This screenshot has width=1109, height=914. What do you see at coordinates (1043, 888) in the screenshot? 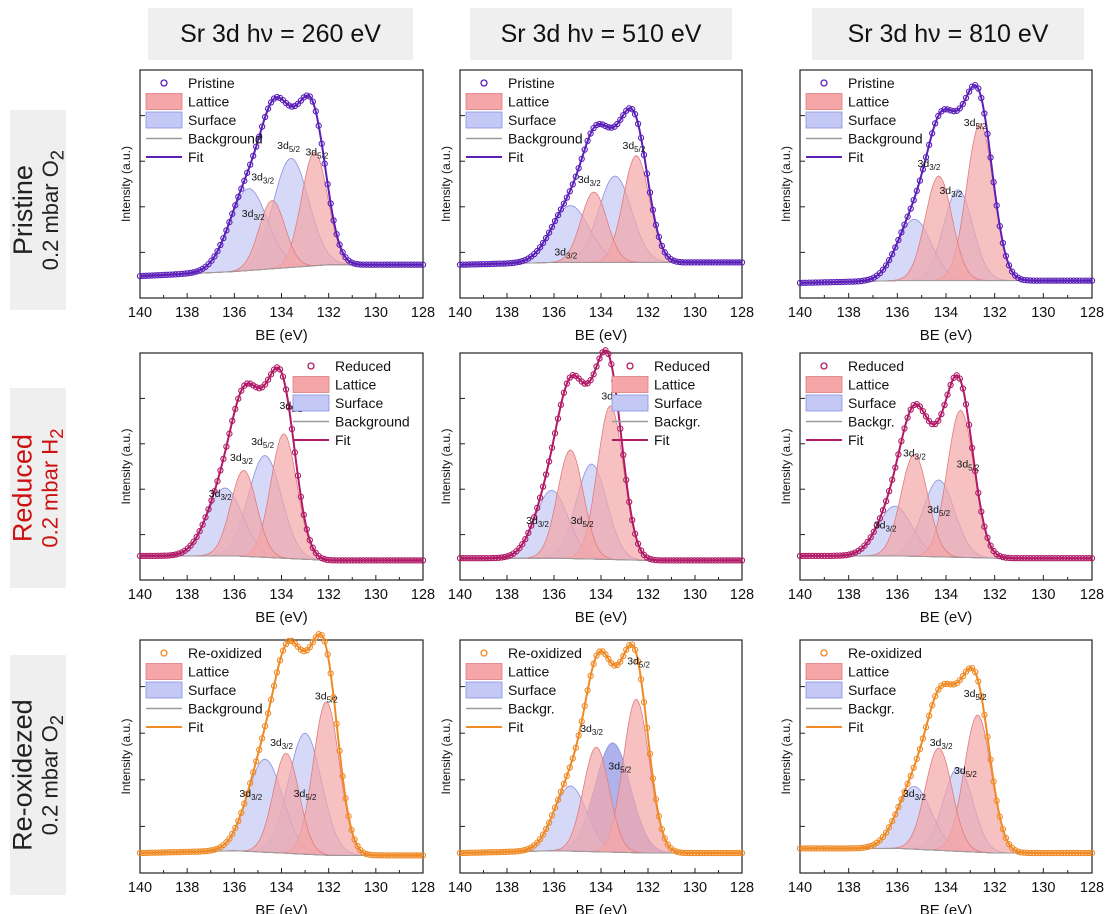
I see `x-tick-label: 130` at bounding box center [1043, 888].